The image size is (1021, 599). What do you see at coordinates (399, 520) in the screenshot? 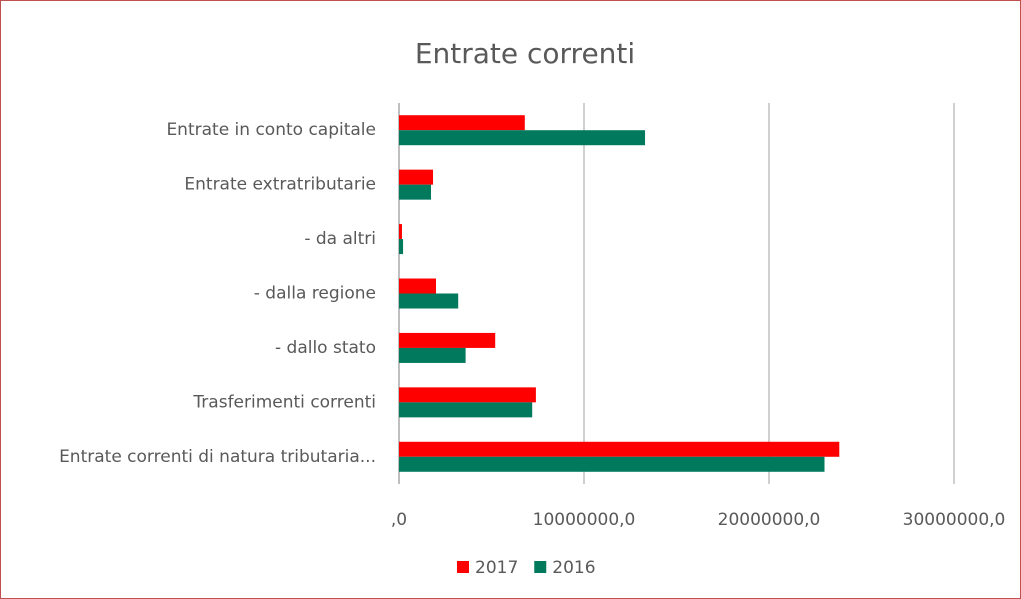
I see `x-tick-label: ,0` at bounding box center [399, 520].